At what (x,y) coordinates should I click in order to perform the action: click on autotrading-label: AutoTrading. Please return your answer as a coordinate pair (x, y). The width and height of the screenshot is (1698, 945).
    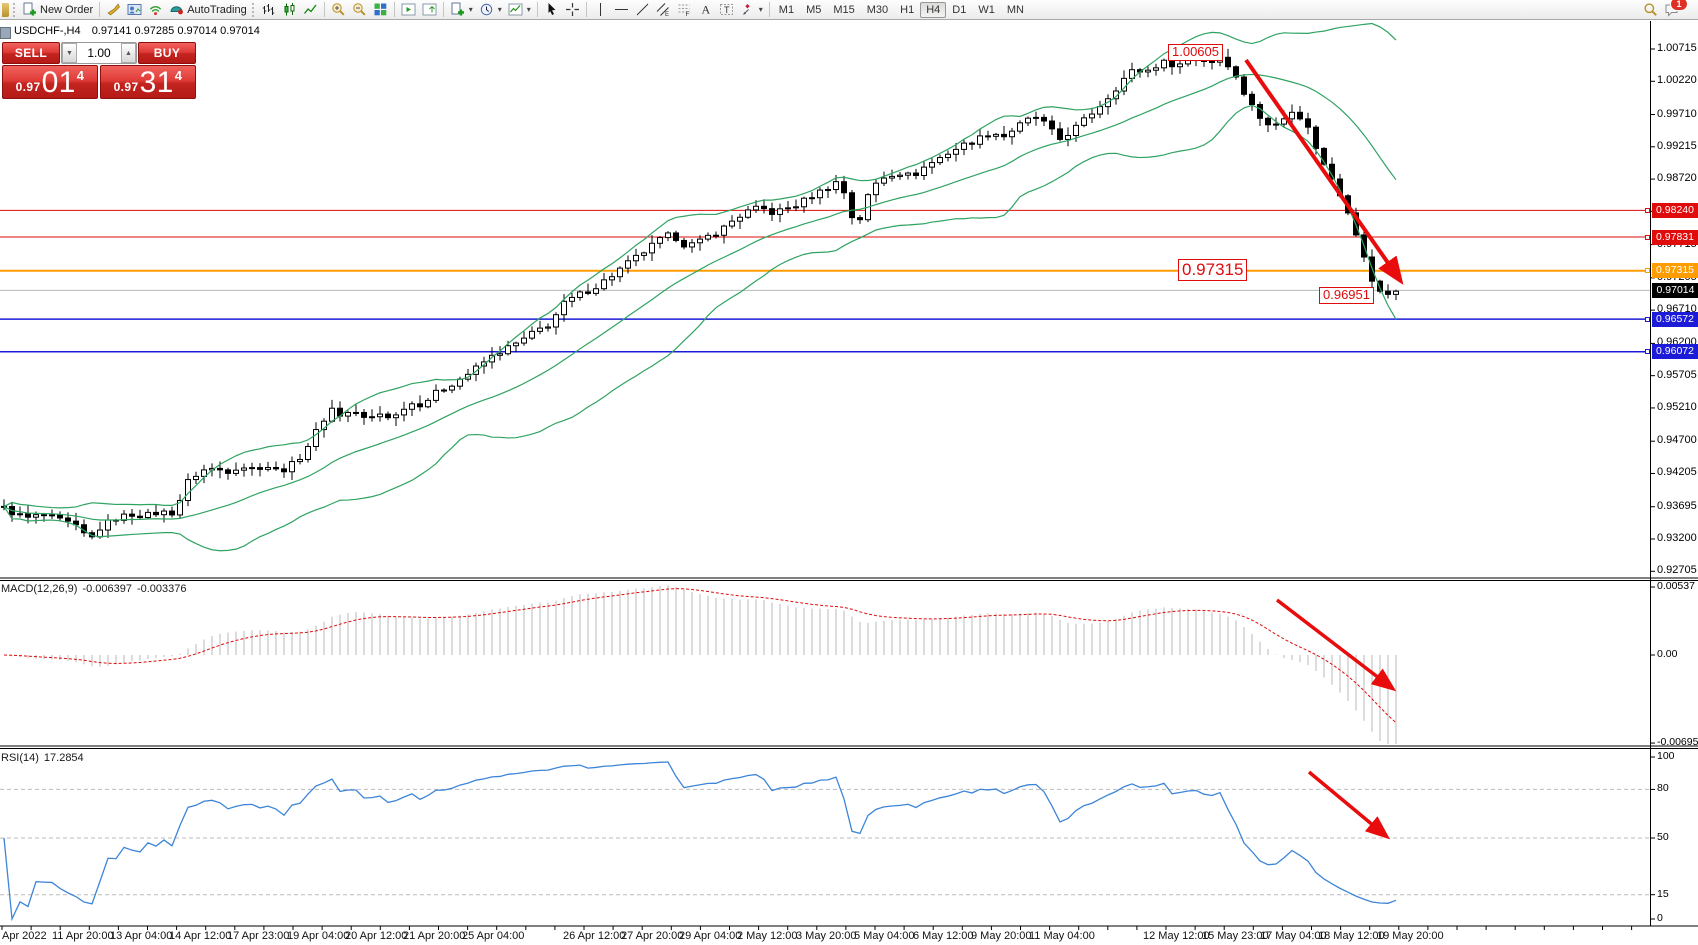
    Looking at the image, I should click on (217, 9).